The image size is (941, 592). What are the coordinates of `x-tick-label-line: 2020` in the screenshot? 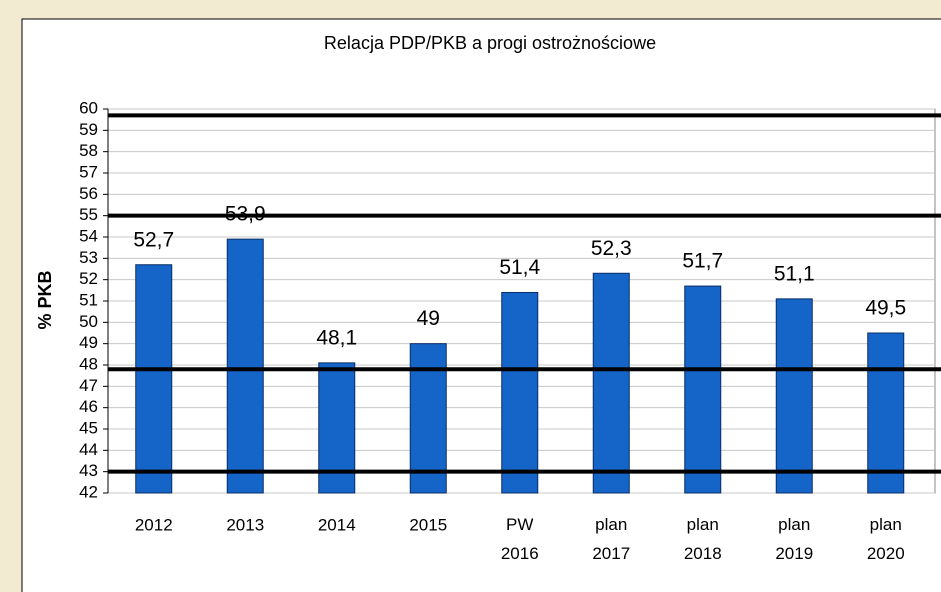 It's located at (886, 553).